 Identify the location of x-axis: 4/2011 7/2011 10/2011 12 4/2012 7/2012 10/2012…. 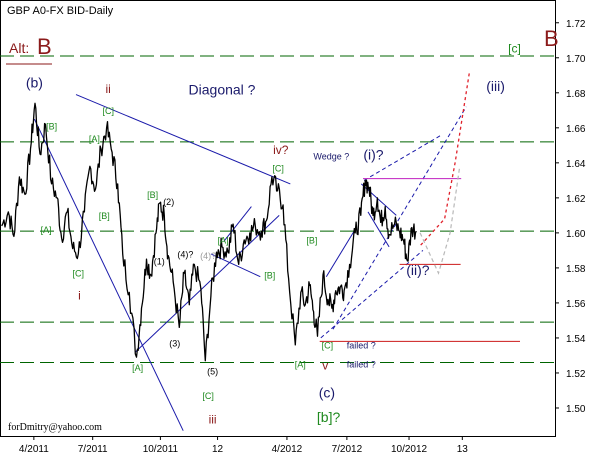
(243, 445).